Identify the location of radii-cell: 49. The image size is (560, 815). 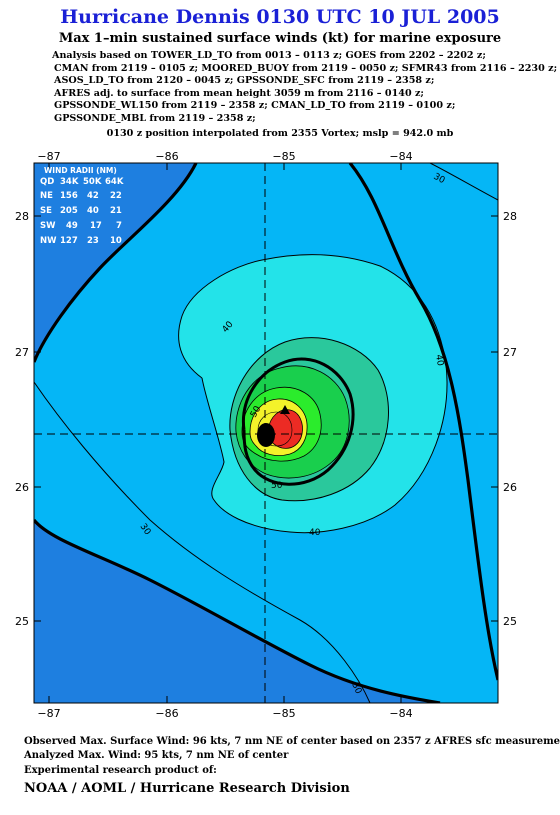
(72, 226).